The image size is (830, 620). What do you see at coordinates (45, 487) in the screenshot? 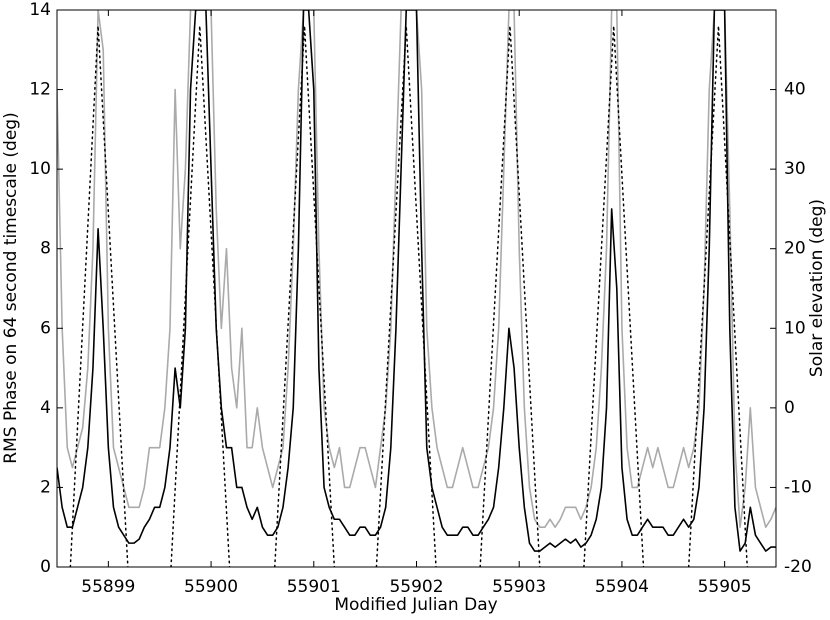
I see `y-tick-label: 2` at bounding box center [45, 487].